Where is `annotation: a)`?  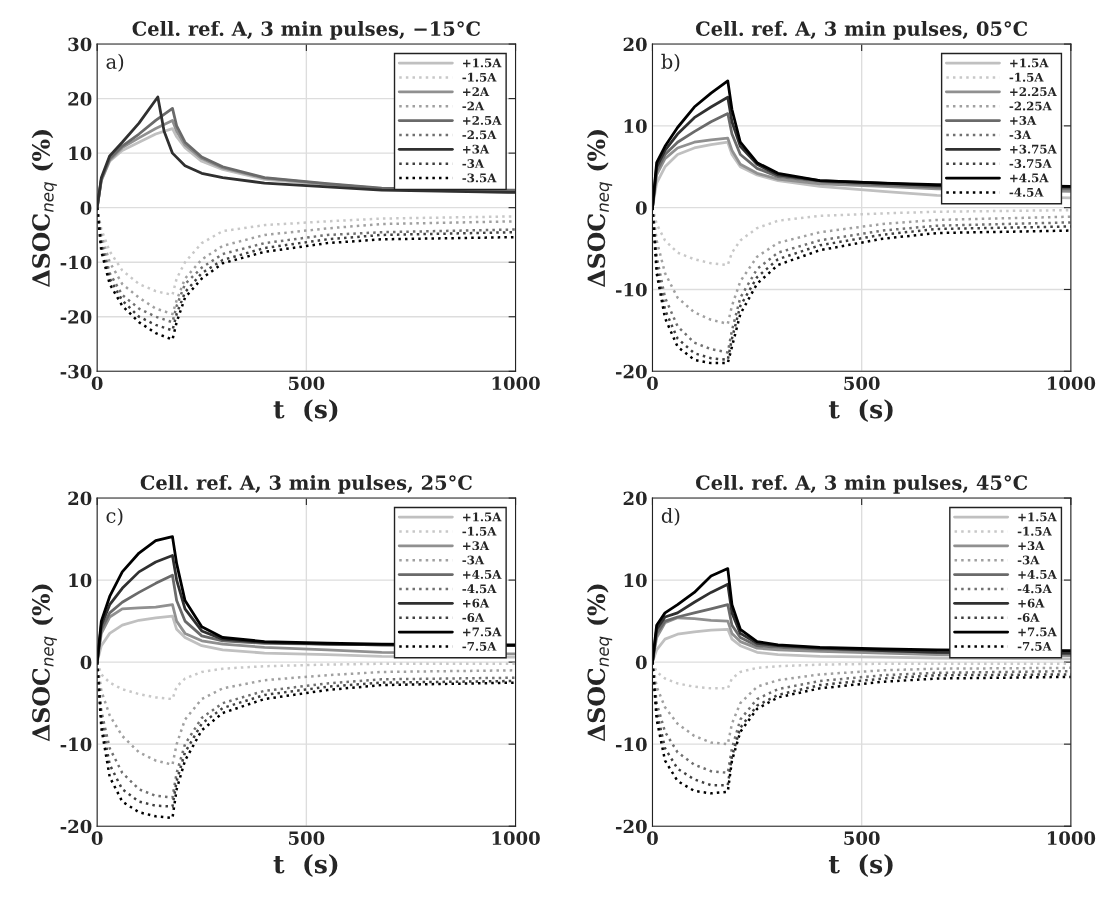
annotation: a) is located at coordinates (115, 62).